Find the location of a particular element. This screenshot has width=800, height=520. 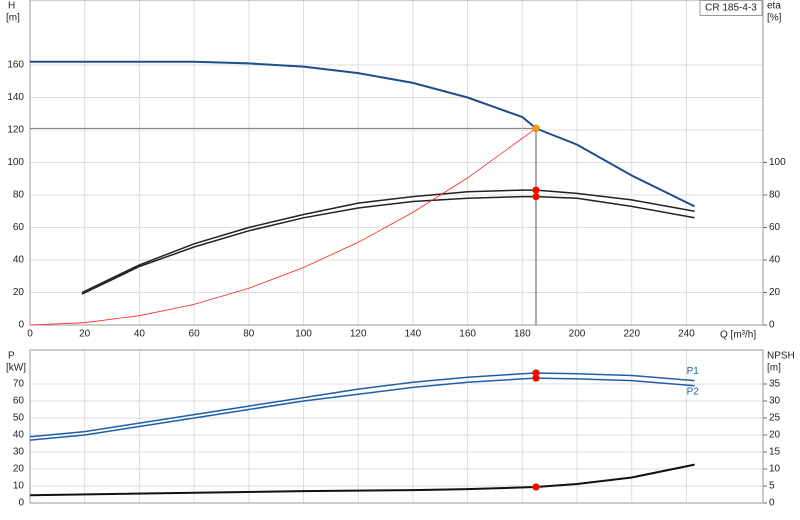

x-tick-label: 220 is located at coordinates (631, 334).